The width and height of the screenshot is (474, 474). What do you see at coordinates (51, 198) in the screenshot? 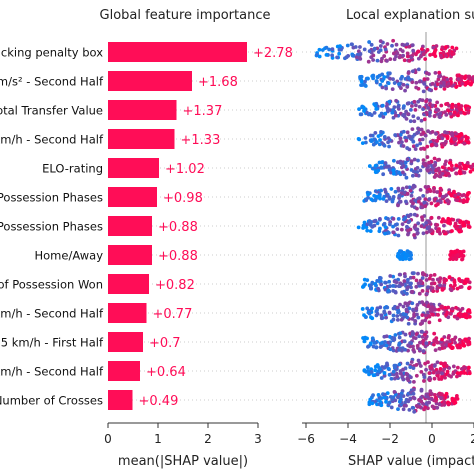
I see `category-label: v Possession Phases` at bounding box center [51, 198].